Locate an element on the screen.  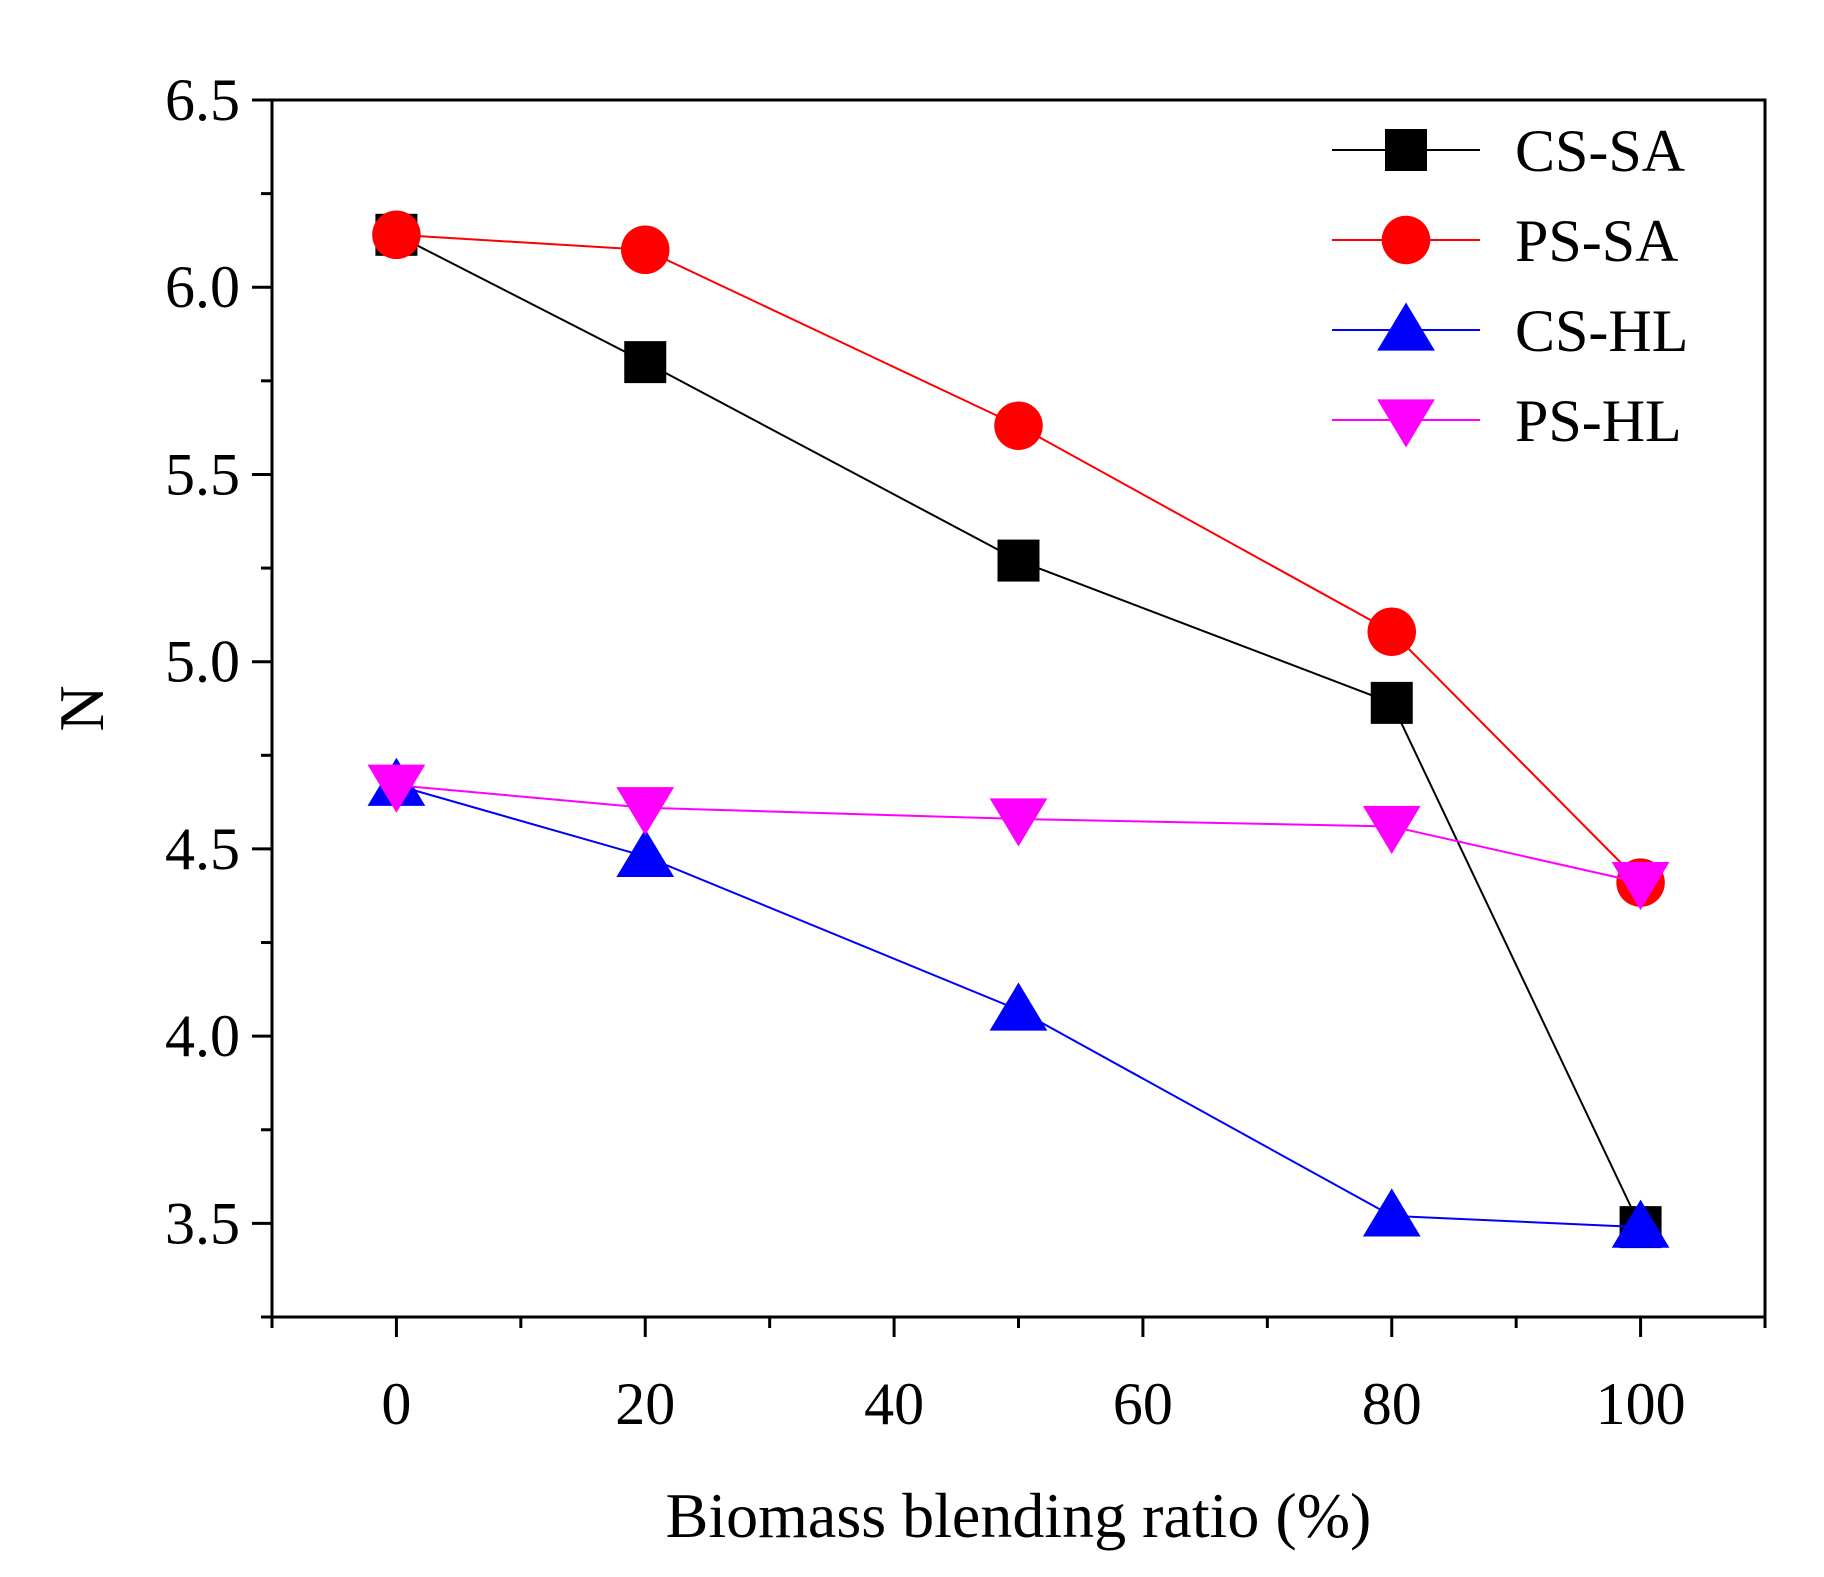
legend-label-cs-hl: CS-HL is located at coordinates (1601, 331).